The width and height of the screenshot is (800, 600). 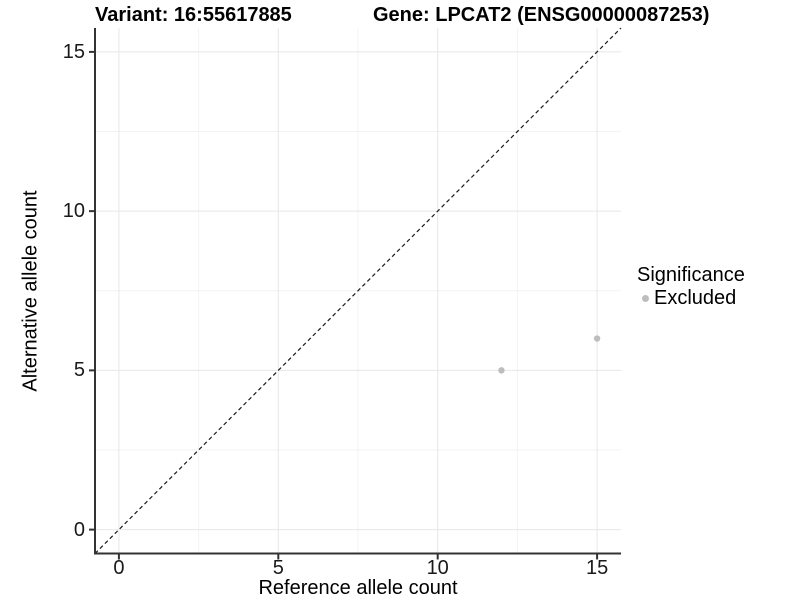 What do you see at coordinates (193, 15) in the screenshot?
I see `variant-title: Variant: 16:55617885` at bounding box center [193, 15].